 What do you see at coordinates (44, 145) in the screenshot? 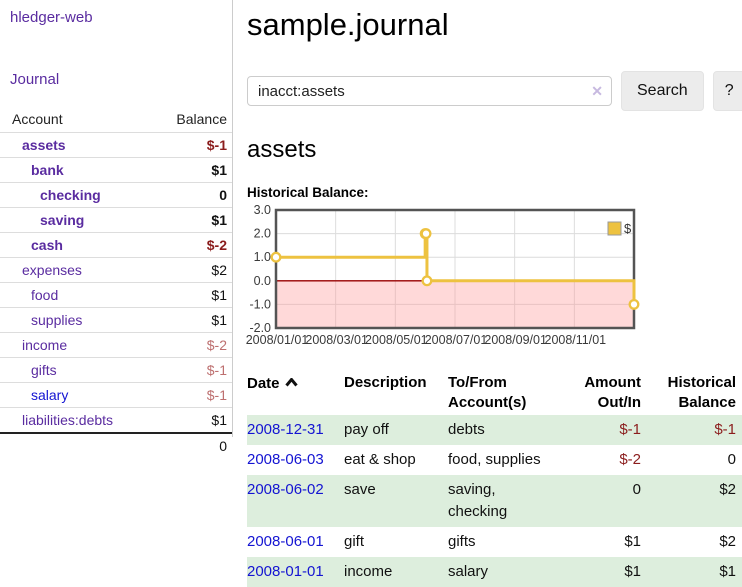
I see `account-link-assets: assets` at bounding box center [44, 145].